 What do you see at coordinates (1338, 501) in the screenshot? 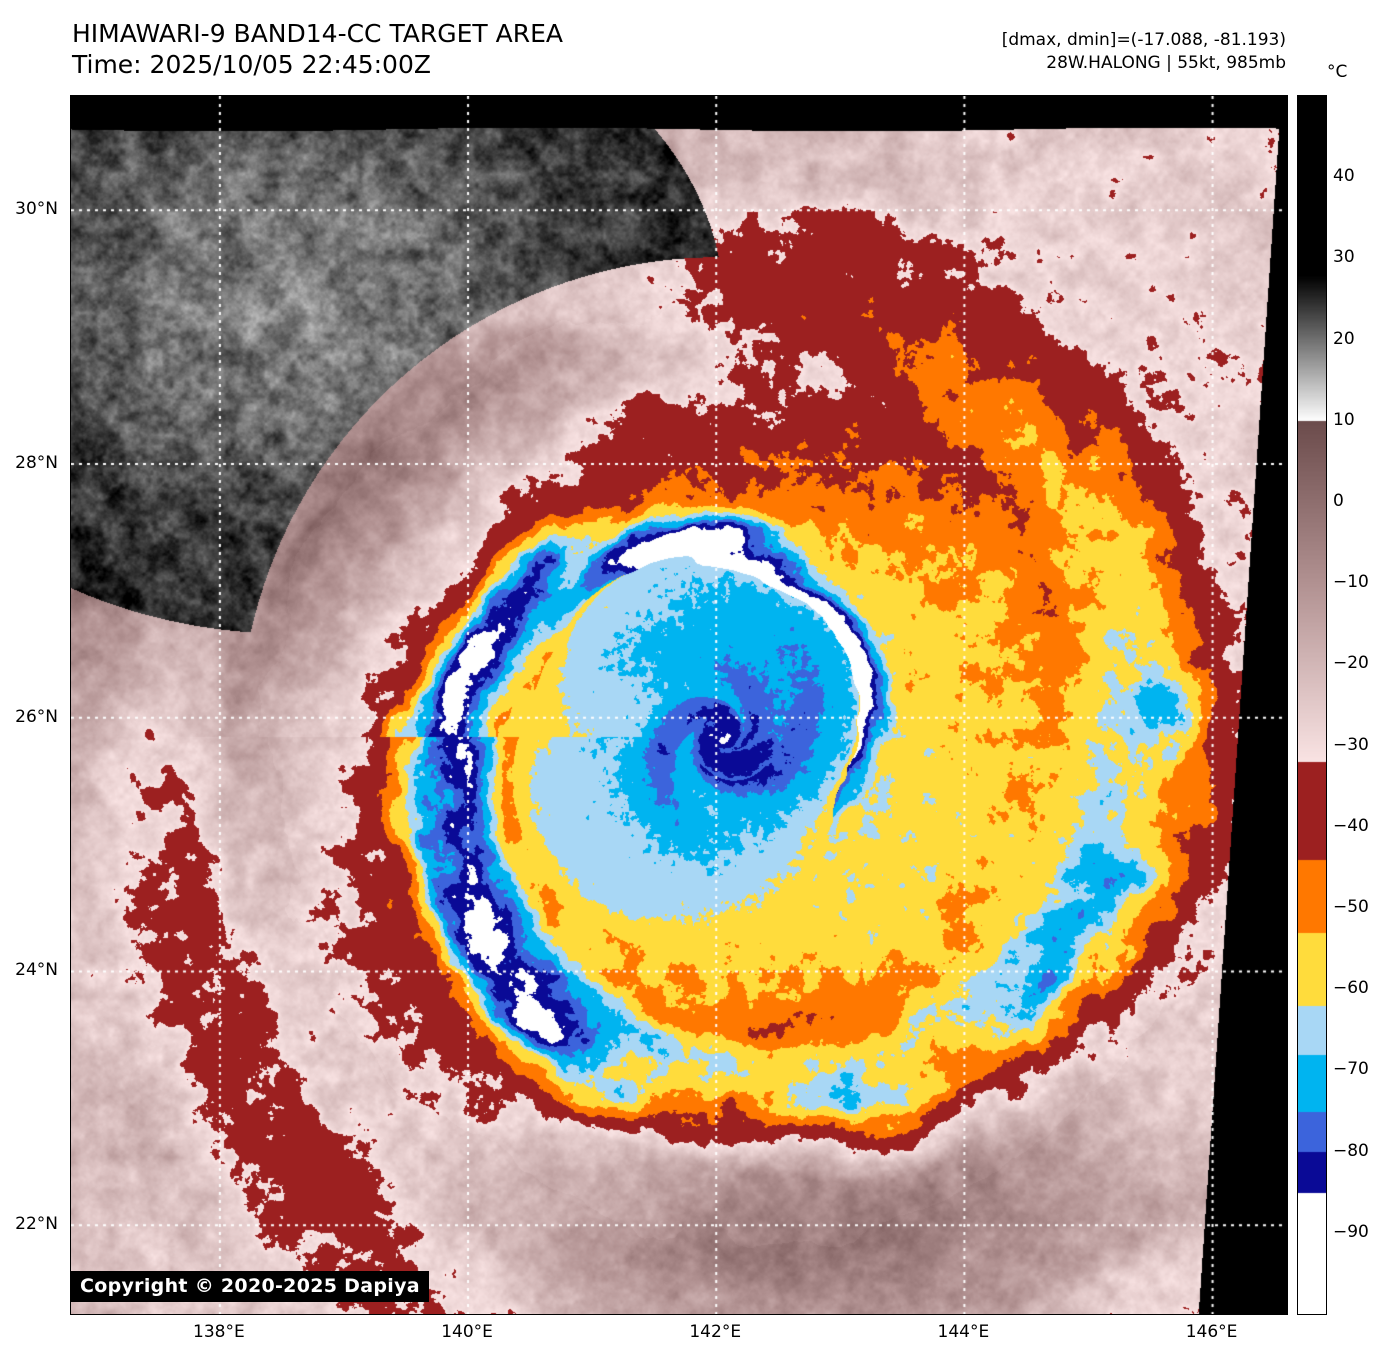
I see `colorbar-tick-0: 0` at bounding box center [1338, 501].